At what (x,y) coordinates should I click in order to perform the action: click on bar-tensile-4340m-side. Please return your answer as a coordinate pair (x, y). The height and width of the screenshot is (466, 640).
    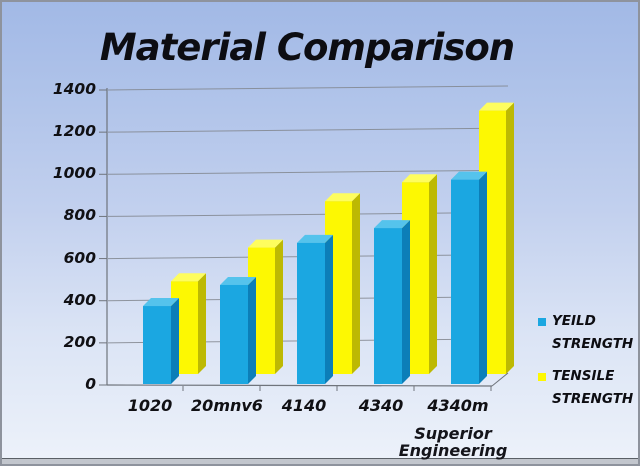
    Looking at the image, I should click on (510, 238).